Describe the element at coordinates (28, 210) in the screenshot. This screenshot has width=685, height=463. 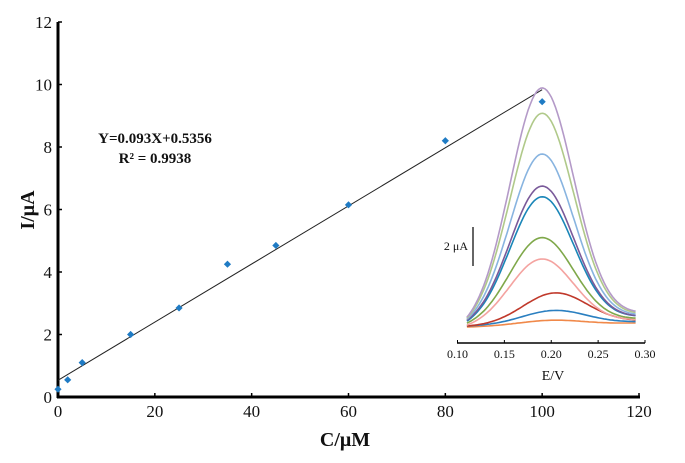
I see `y-axis-label: I/μA` at that location.